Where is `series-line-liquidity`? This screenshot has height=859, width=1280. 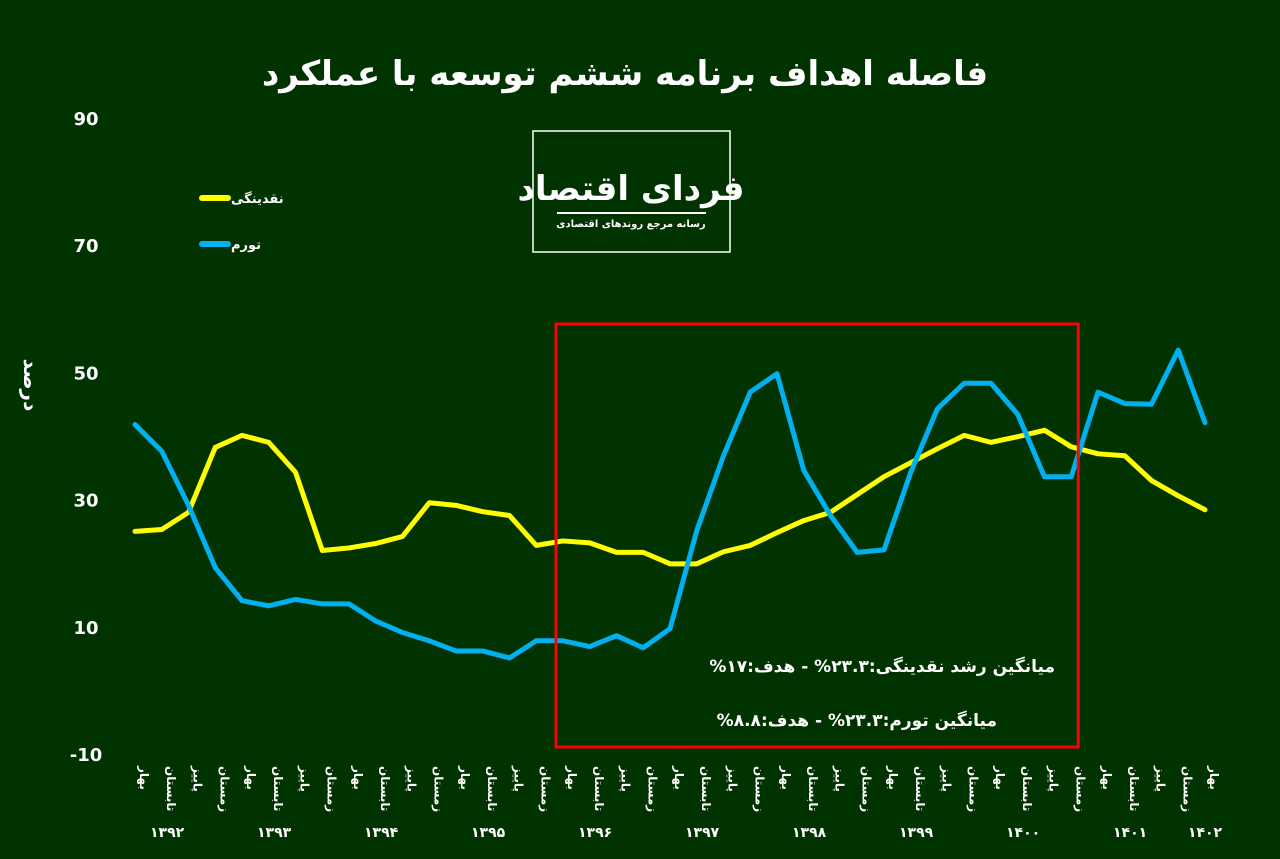 series-line-liquidity is located at coordinates (670, 497).